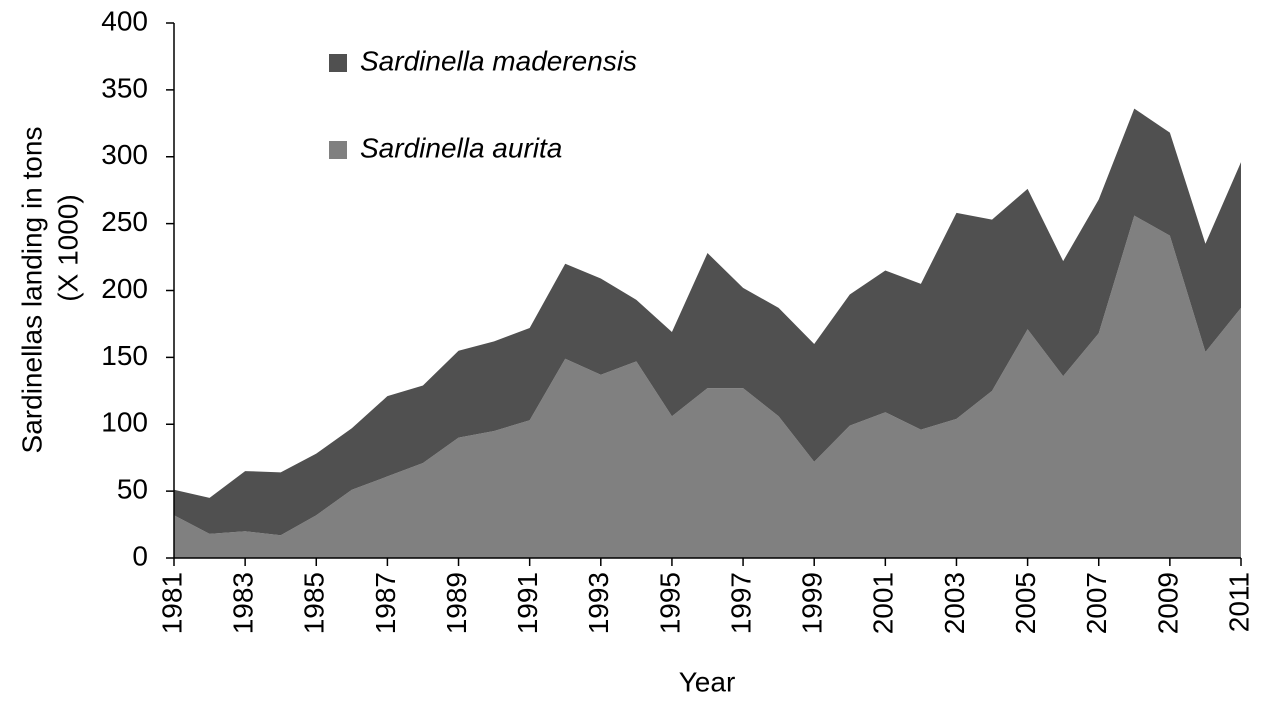 This screenshot has height=709, width=1272. What do you see at coordinates (461, 147) in the screenshot?
I see `legend-label: Sardinella aurita` at bounding box center [461, 147].